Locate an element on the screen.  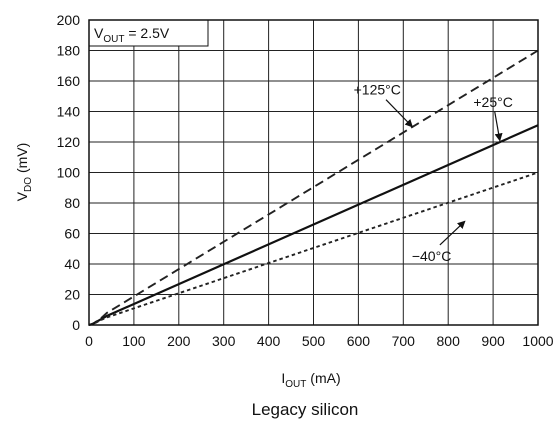
y-tick-label: 80 is located at coordinates (72, 203).